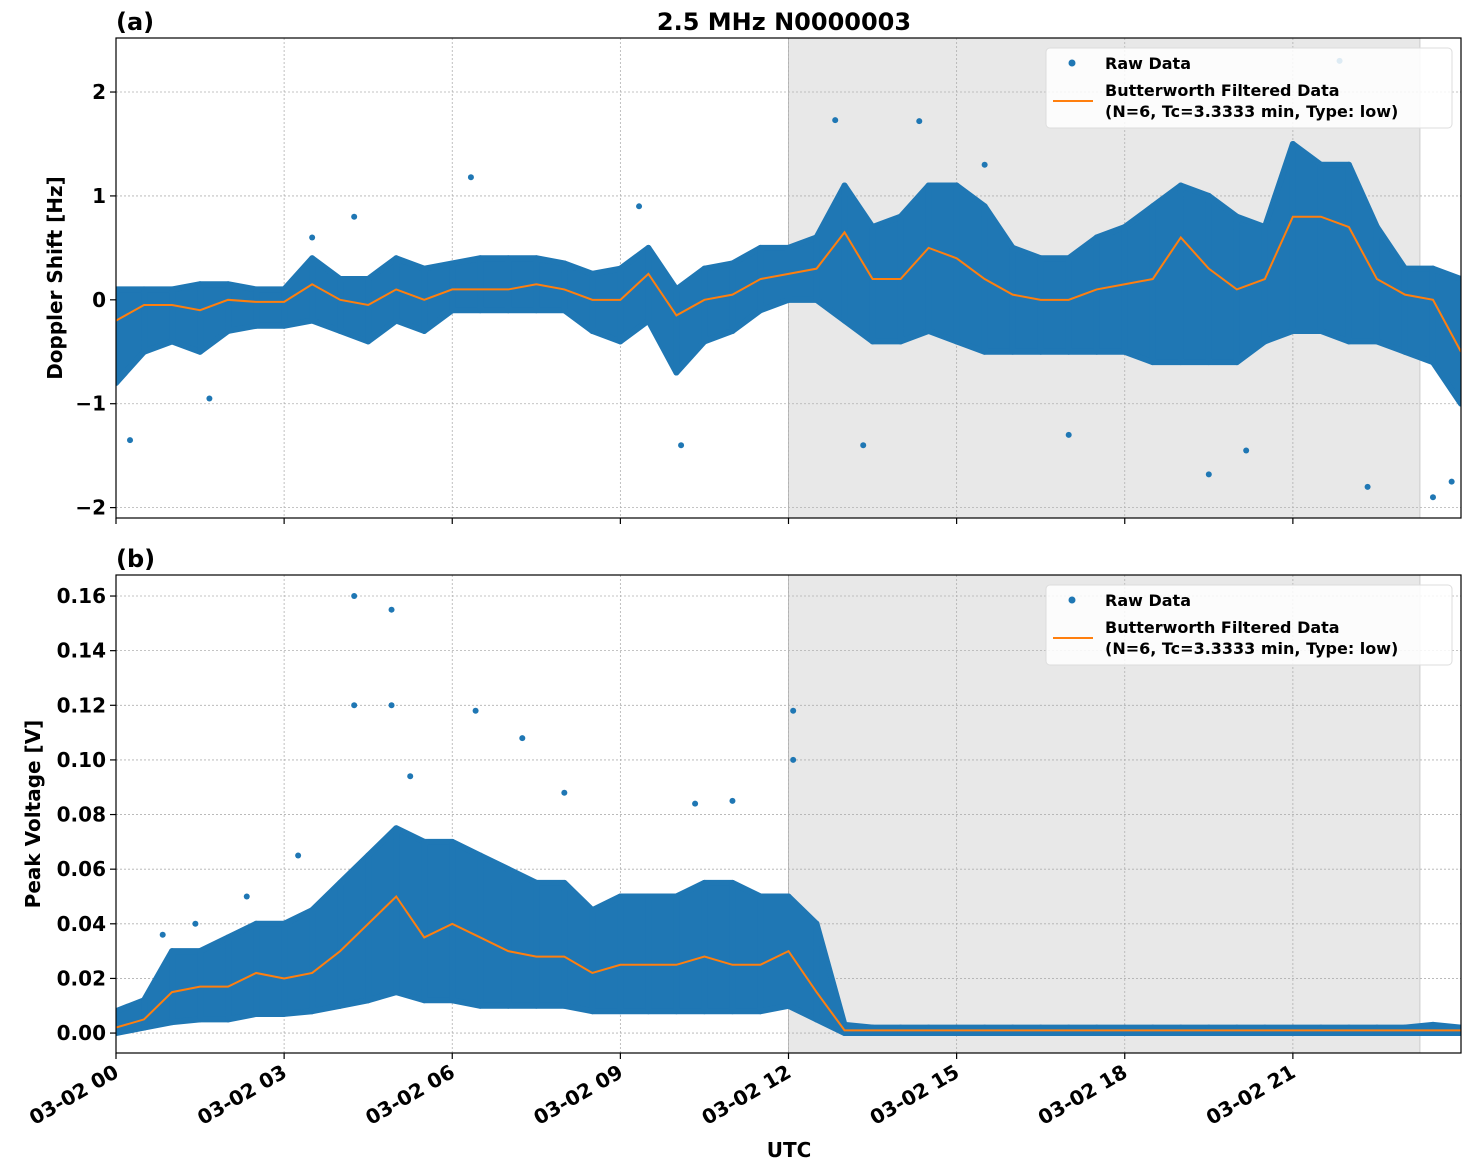 The width and height of the screenshot is (1471, 1176). Describe the element at coordinates (99, 196) in the screenshot. I see `y-tick-label: 1` at that location.